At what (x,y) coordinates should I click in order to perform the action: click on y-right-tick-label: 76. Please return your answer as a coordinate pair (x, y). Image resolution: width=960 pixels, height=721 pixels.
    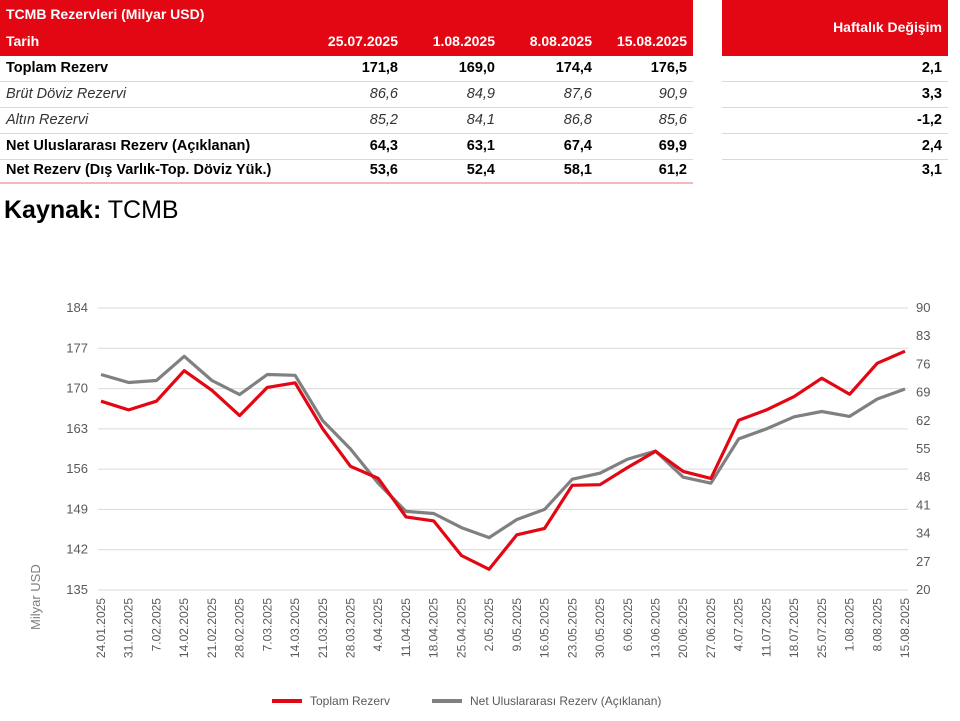
    Looking at the image, I should click on (923, 363).